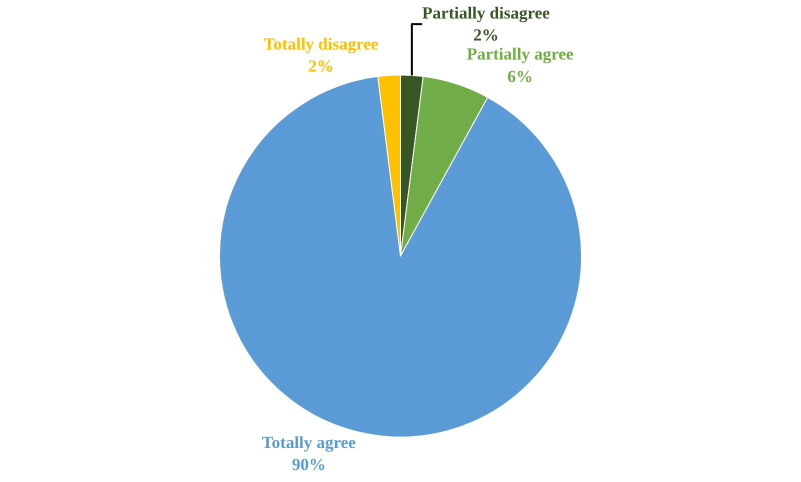 This screenshot has width=801, height=482. Describe the element at coordinates (309, 464) in the screenshot. I see `data-label: 90%` at that location.